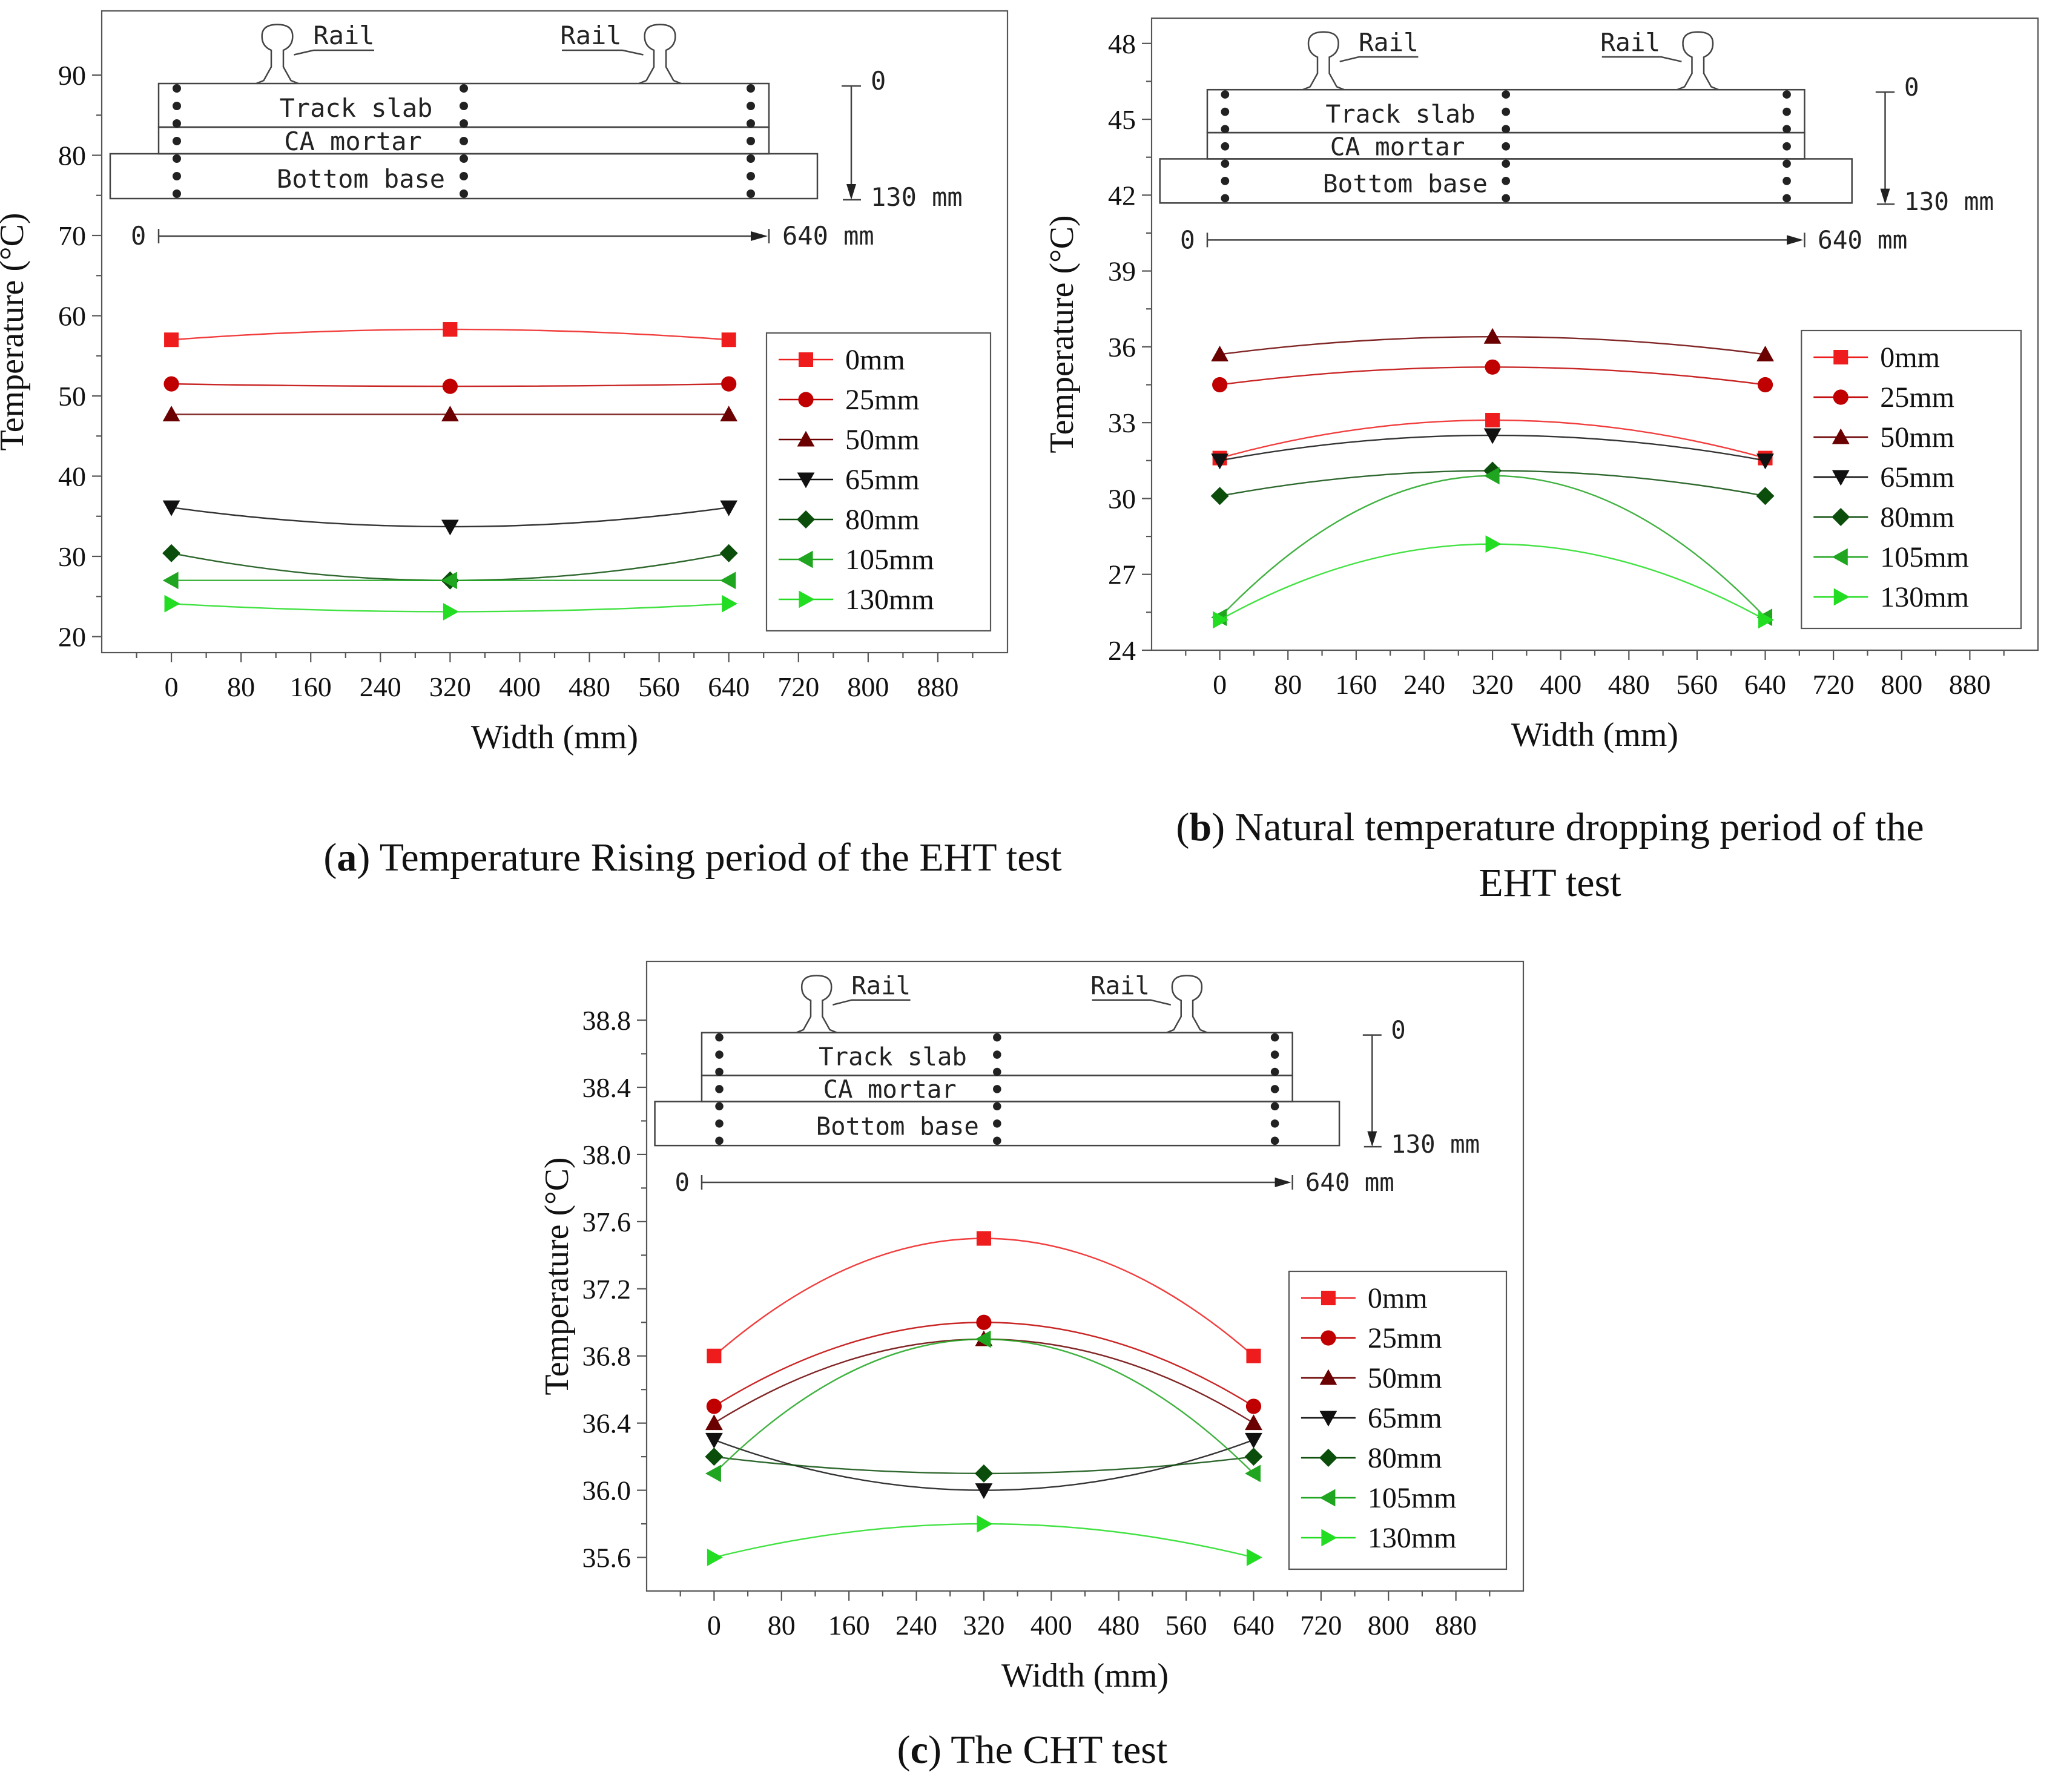 Image resolution: width=2061 pixels, height=1792 pixels. What do you see at coordinates (1641, 59) in the screenshot?
I see `rail-leader-right` at bounding box center [1641, 59].